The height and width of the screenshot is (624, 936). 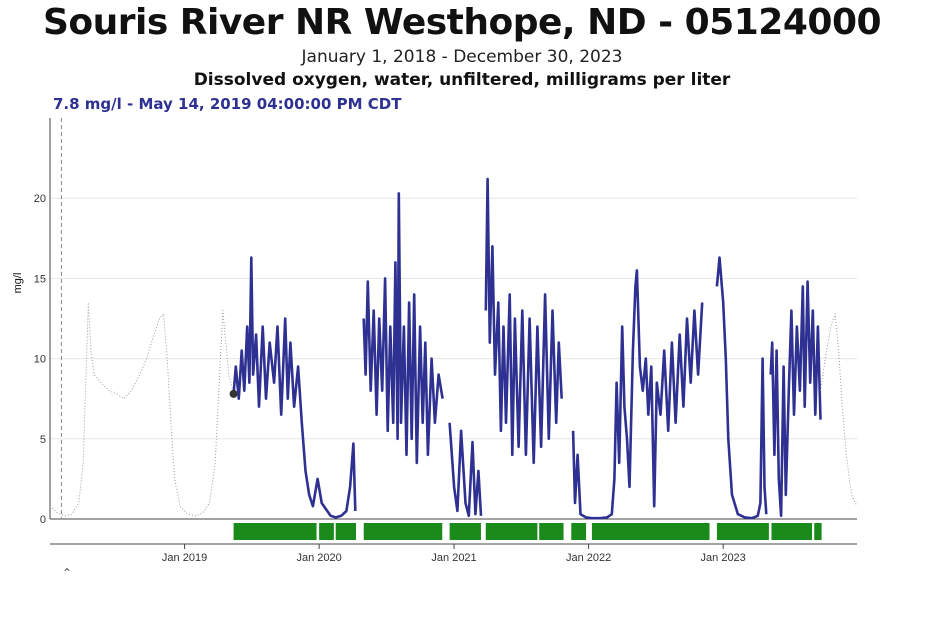 I want to click on y-tick-label: 20, so click(x=40, y=199).